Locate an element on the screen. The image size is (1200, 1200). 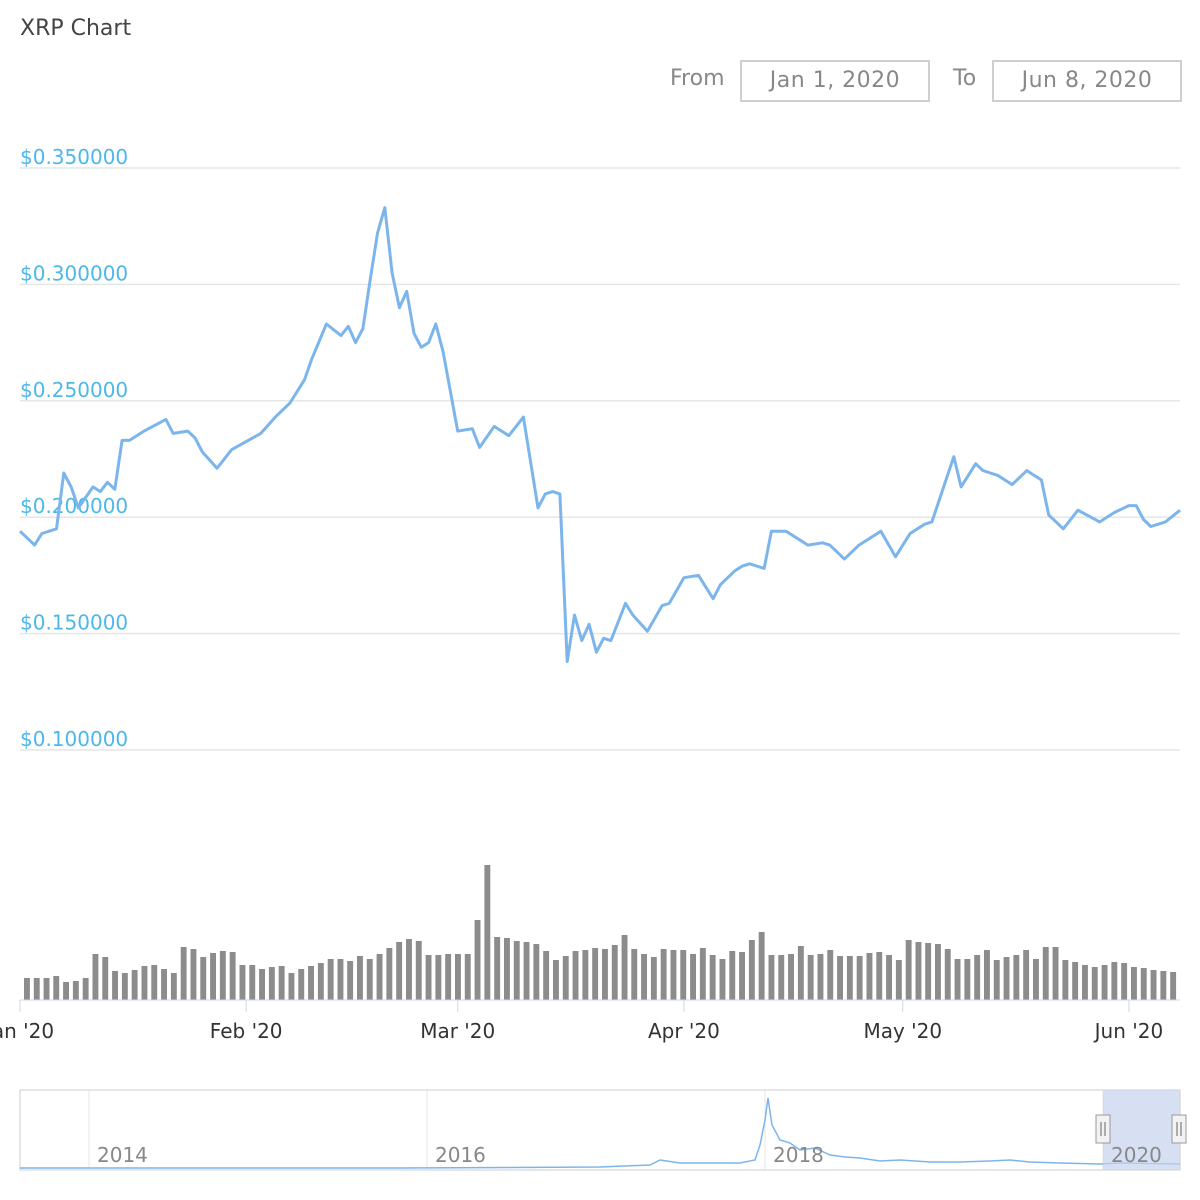
navigator-series is located at coordinates (600, 1133).